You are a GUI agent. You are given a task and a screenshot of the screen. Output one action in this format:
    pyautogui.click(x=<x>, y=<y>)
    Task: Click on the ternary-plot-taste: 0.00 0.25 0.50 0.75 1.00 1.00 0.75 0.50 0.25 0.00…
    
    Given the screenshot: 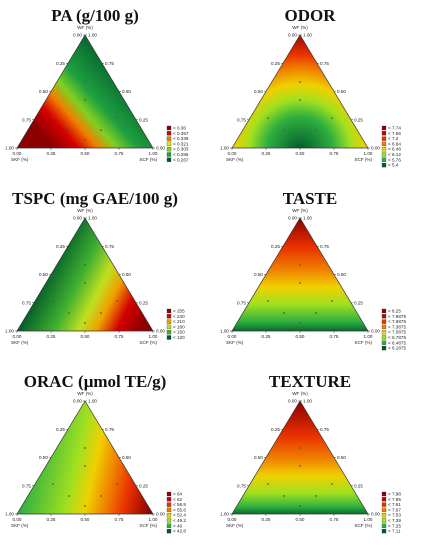 What is the action you would take?
    pyautogui.click(x=313, y=279)
    